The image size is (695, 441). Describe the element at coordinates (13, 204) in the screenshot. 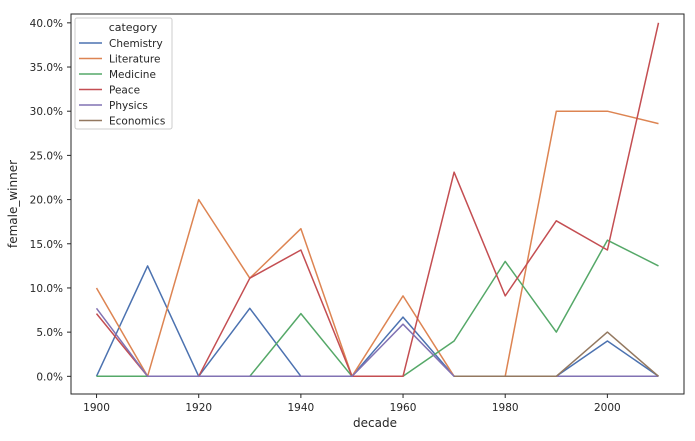

I see `y-axis-label: female_winner` at that location.